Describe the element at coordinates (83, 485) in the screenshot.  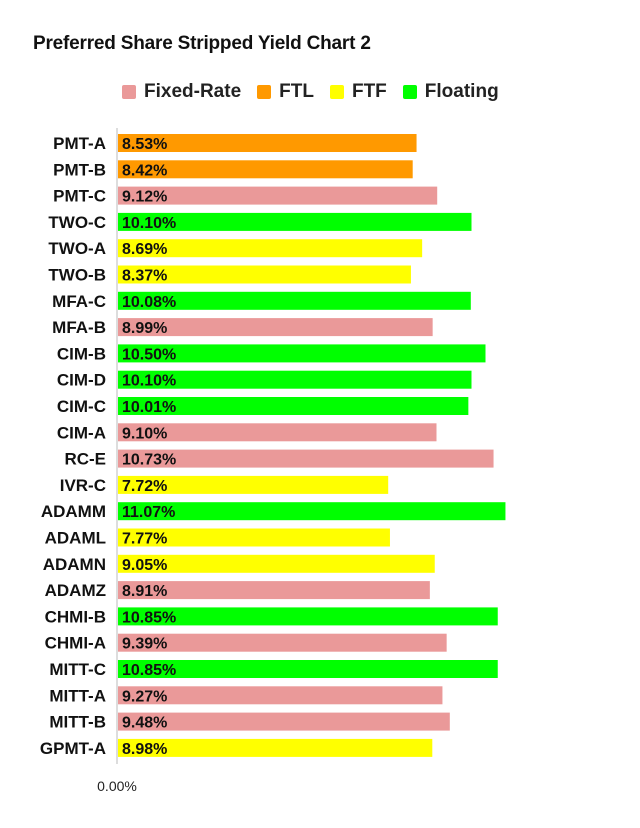
I see `category-label: IVR-C` at that location.